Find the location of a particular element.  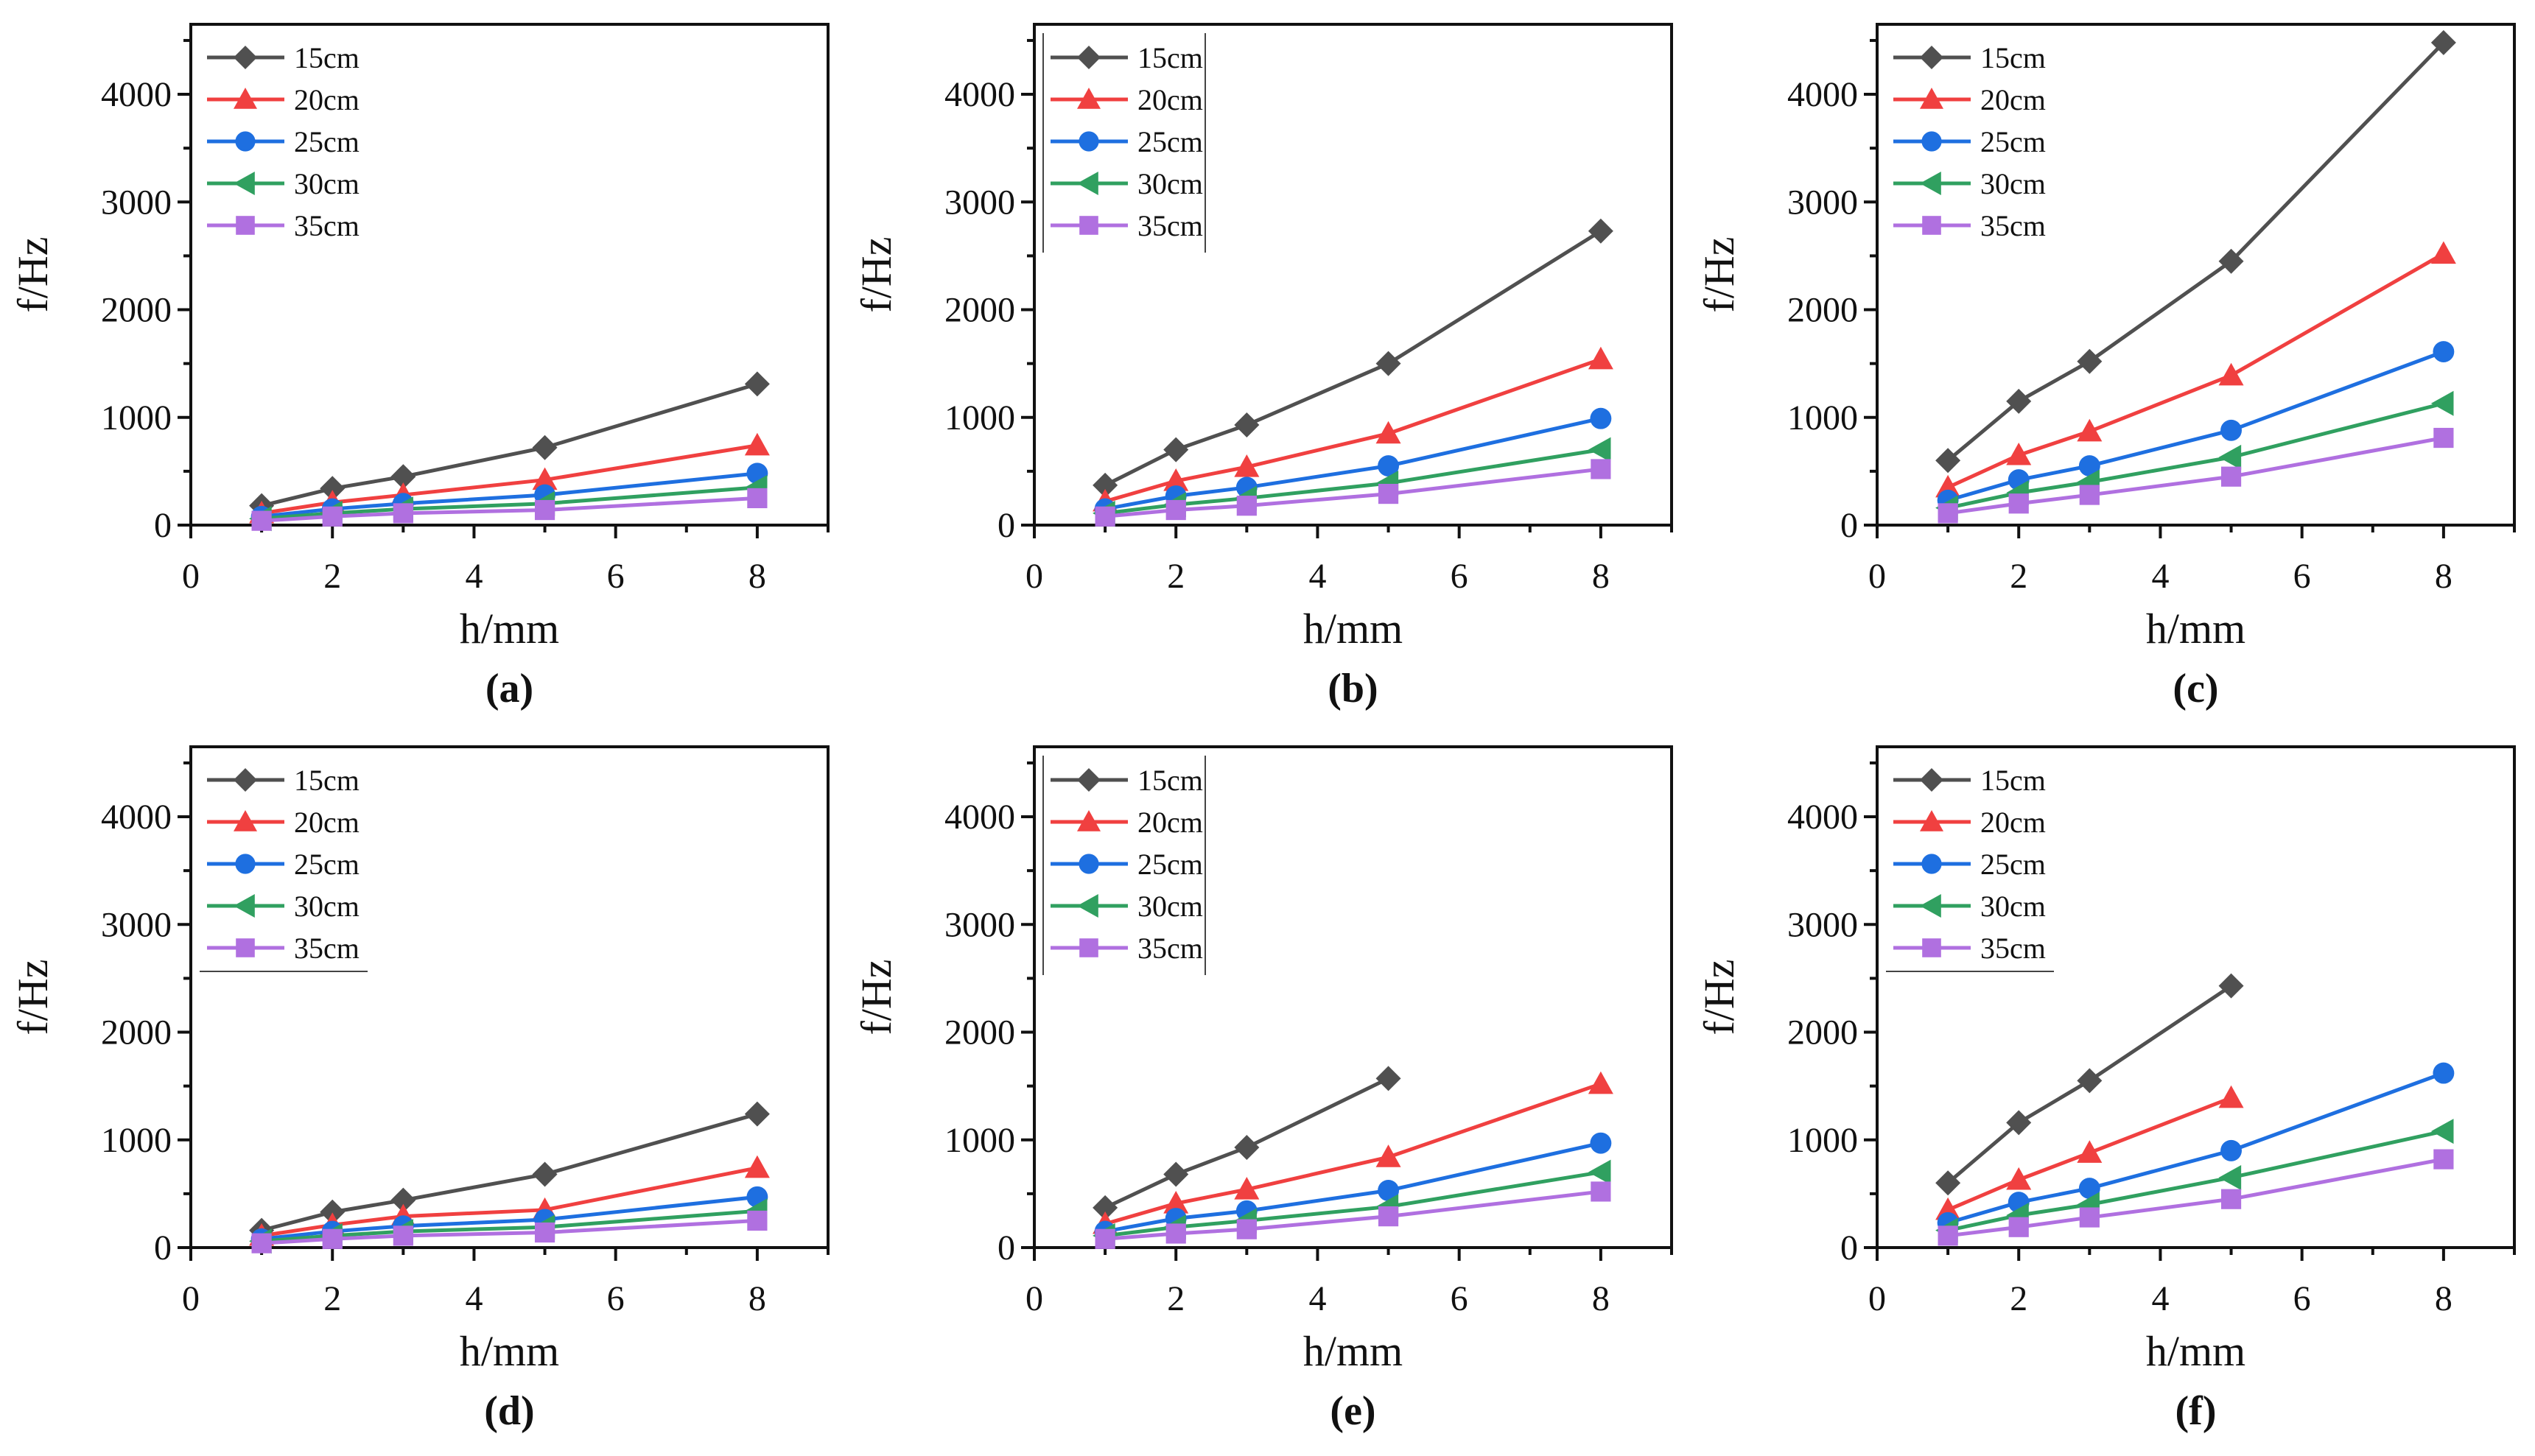

x-tick-label: 6 is located at coordinates (1459, 1298).